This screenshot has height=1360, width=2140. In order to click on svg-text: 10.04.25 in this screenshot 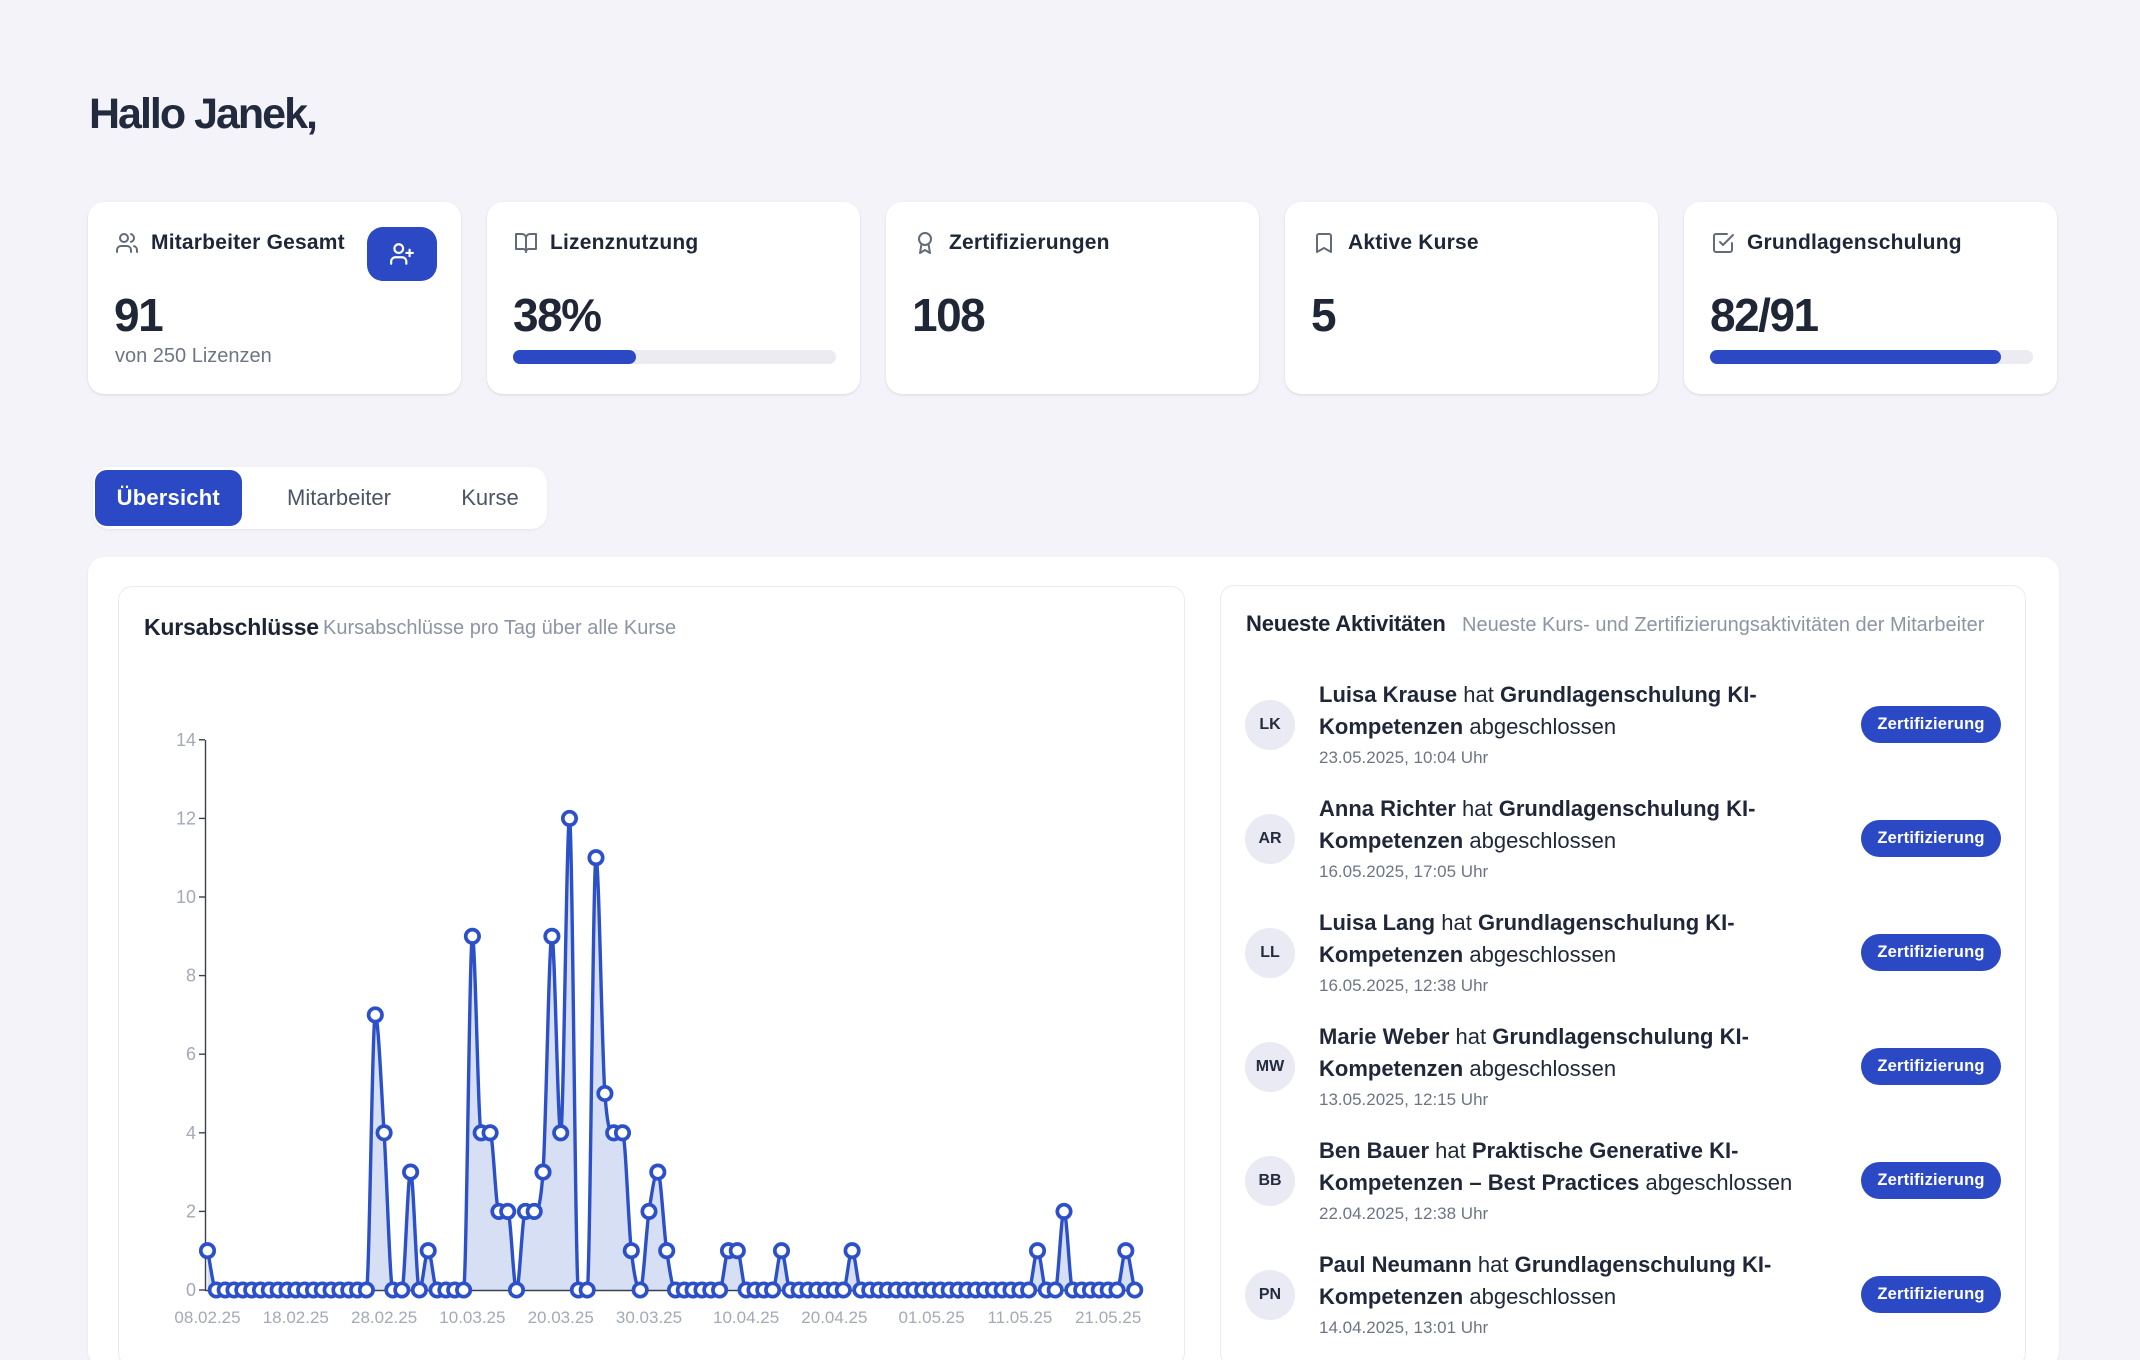, I will do `click(746, 1317)`.